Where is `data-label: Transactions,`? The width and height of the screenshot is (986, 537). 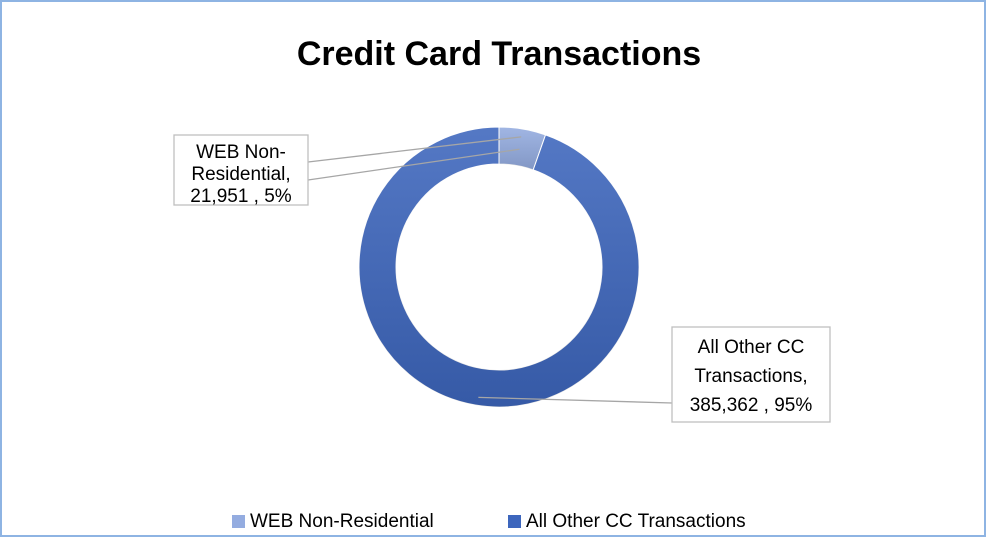
data-label: Transactions, is located at coordinates (750, 376).